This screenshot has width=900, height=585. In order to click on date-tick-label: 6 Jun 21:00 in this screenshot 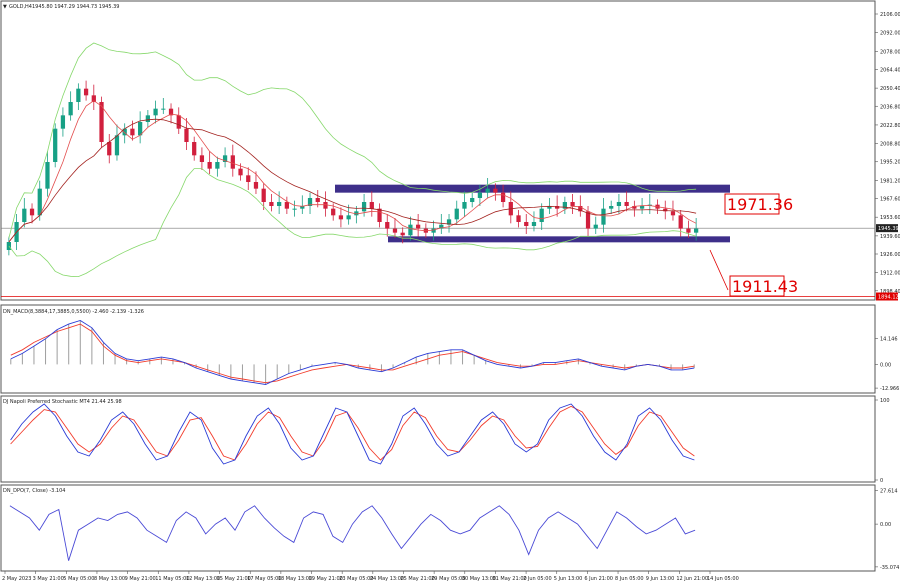, I will do `click(598, 579)`.